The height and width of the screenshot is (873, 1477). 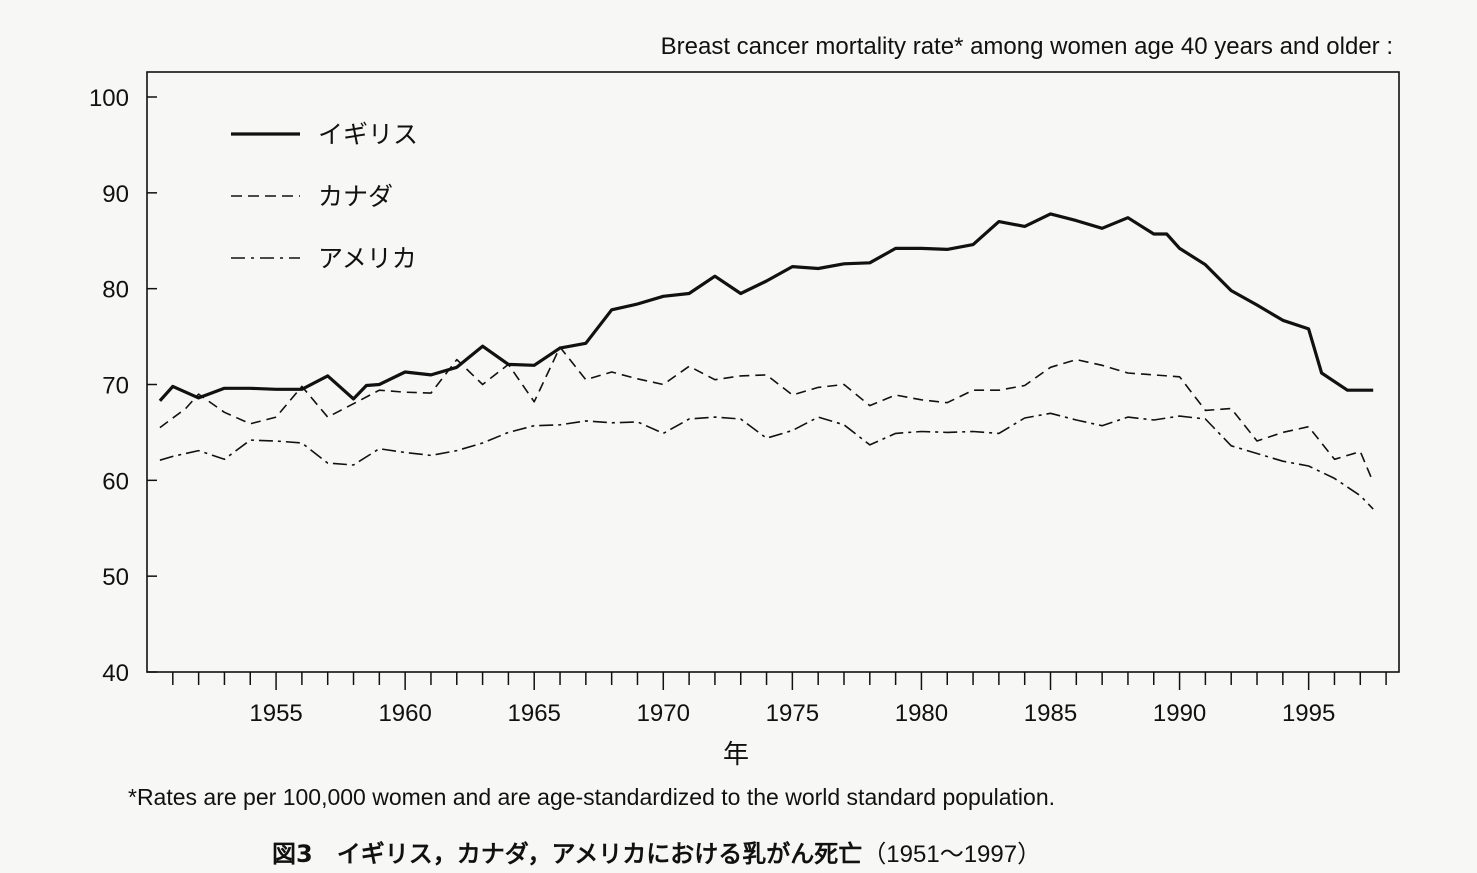 I want to click on x-tick-label: 1975, so click(x=792, y=713).